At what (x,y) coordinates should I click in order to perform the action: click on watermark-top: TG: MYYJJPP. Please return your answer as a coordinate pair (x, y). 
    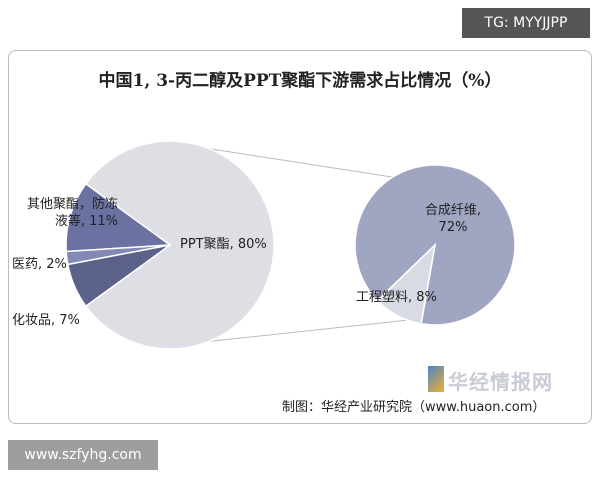
    Looking at the image, I should click on (526, 23).